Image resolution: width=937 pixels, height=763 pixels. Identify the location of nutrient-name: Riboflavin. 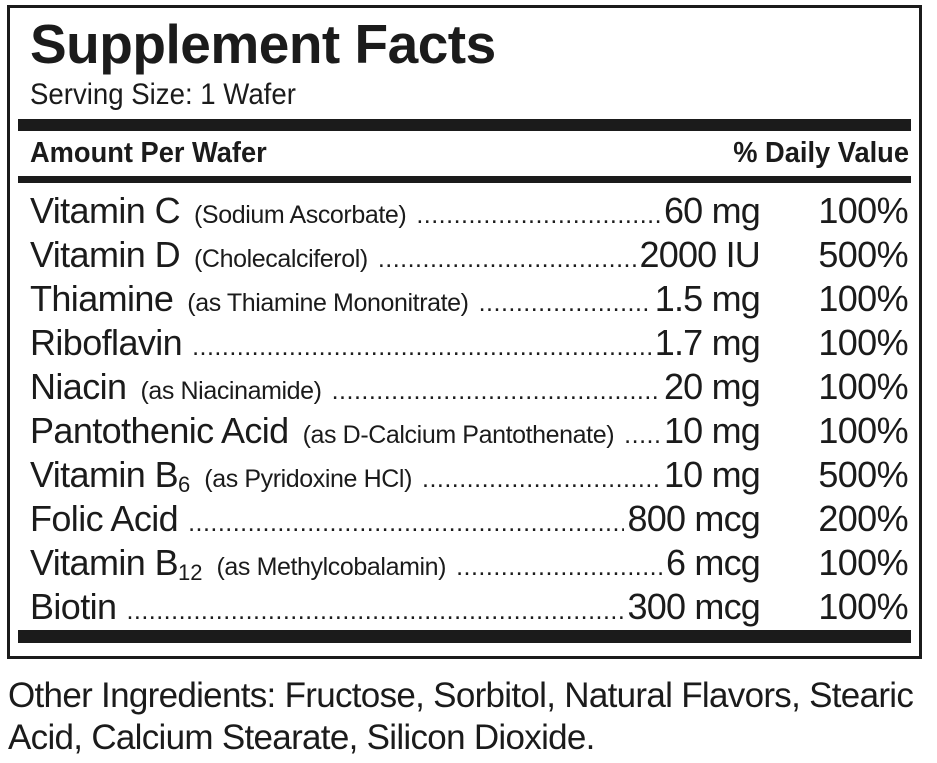
(106, 343).